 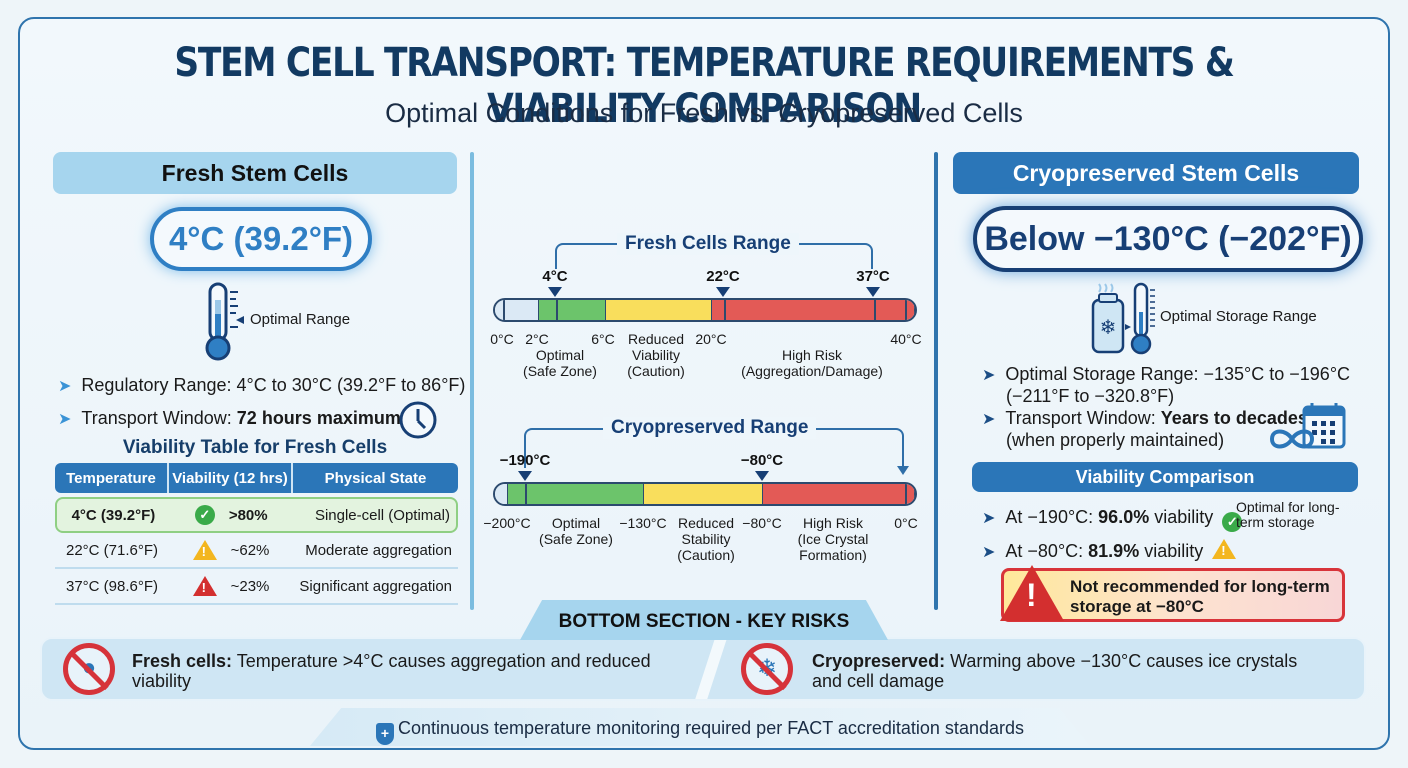 I want to click on column-header: Temperature, so click(x=112, y=478).